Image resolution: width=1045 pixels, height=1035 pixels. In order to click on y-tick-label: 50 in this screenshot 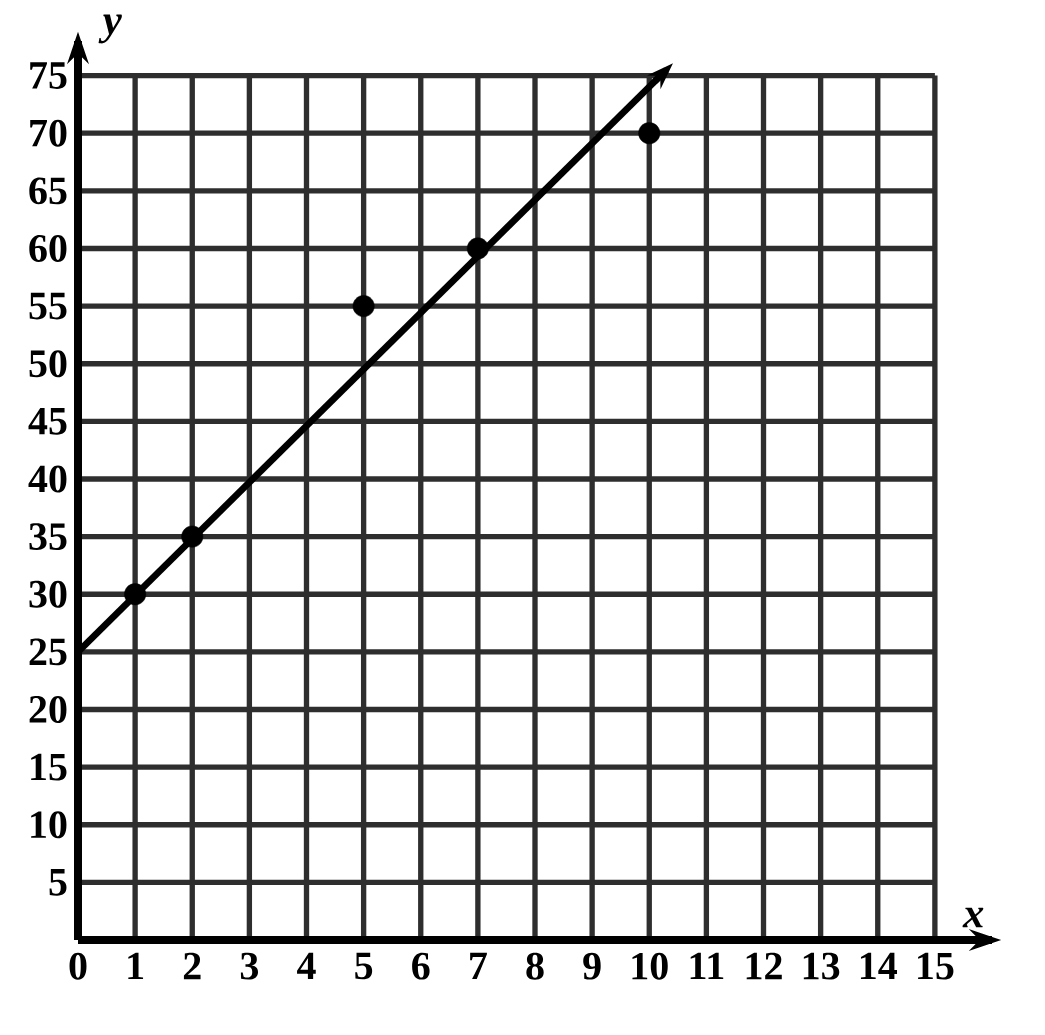, I will do `click(48, 364)`.